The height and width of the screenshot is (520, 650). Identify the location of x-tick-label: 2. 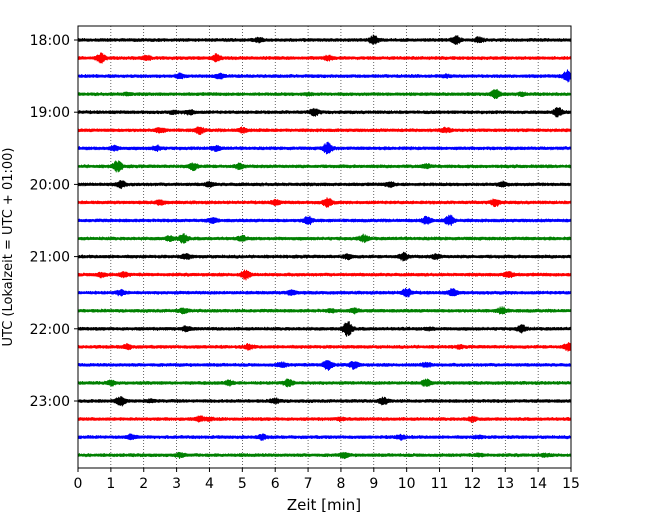
(143, 484).